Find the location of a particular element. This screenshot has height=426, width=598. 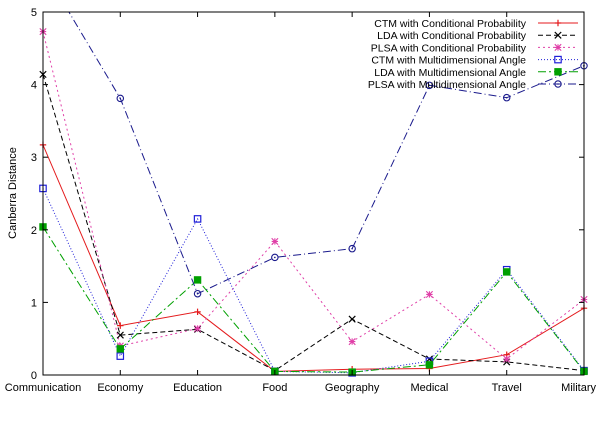

x-tick-label: Military is located at coordinates (578, 388).